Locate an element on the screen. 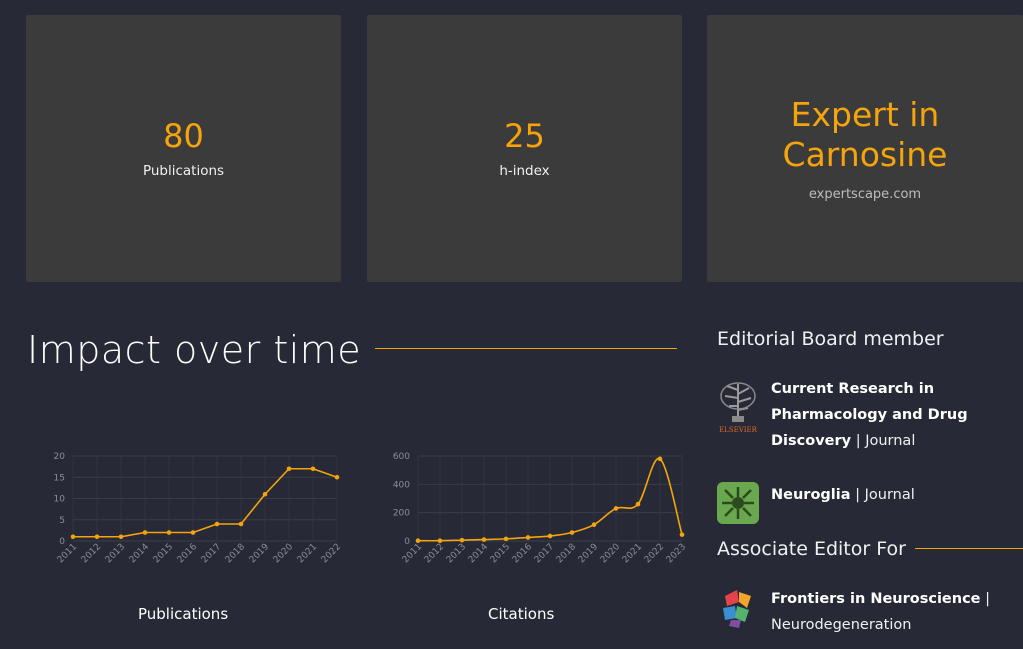 The image size is (1023, 649). journal-name: Frontiers in Neuroscience is located at coordinates (876, 599).